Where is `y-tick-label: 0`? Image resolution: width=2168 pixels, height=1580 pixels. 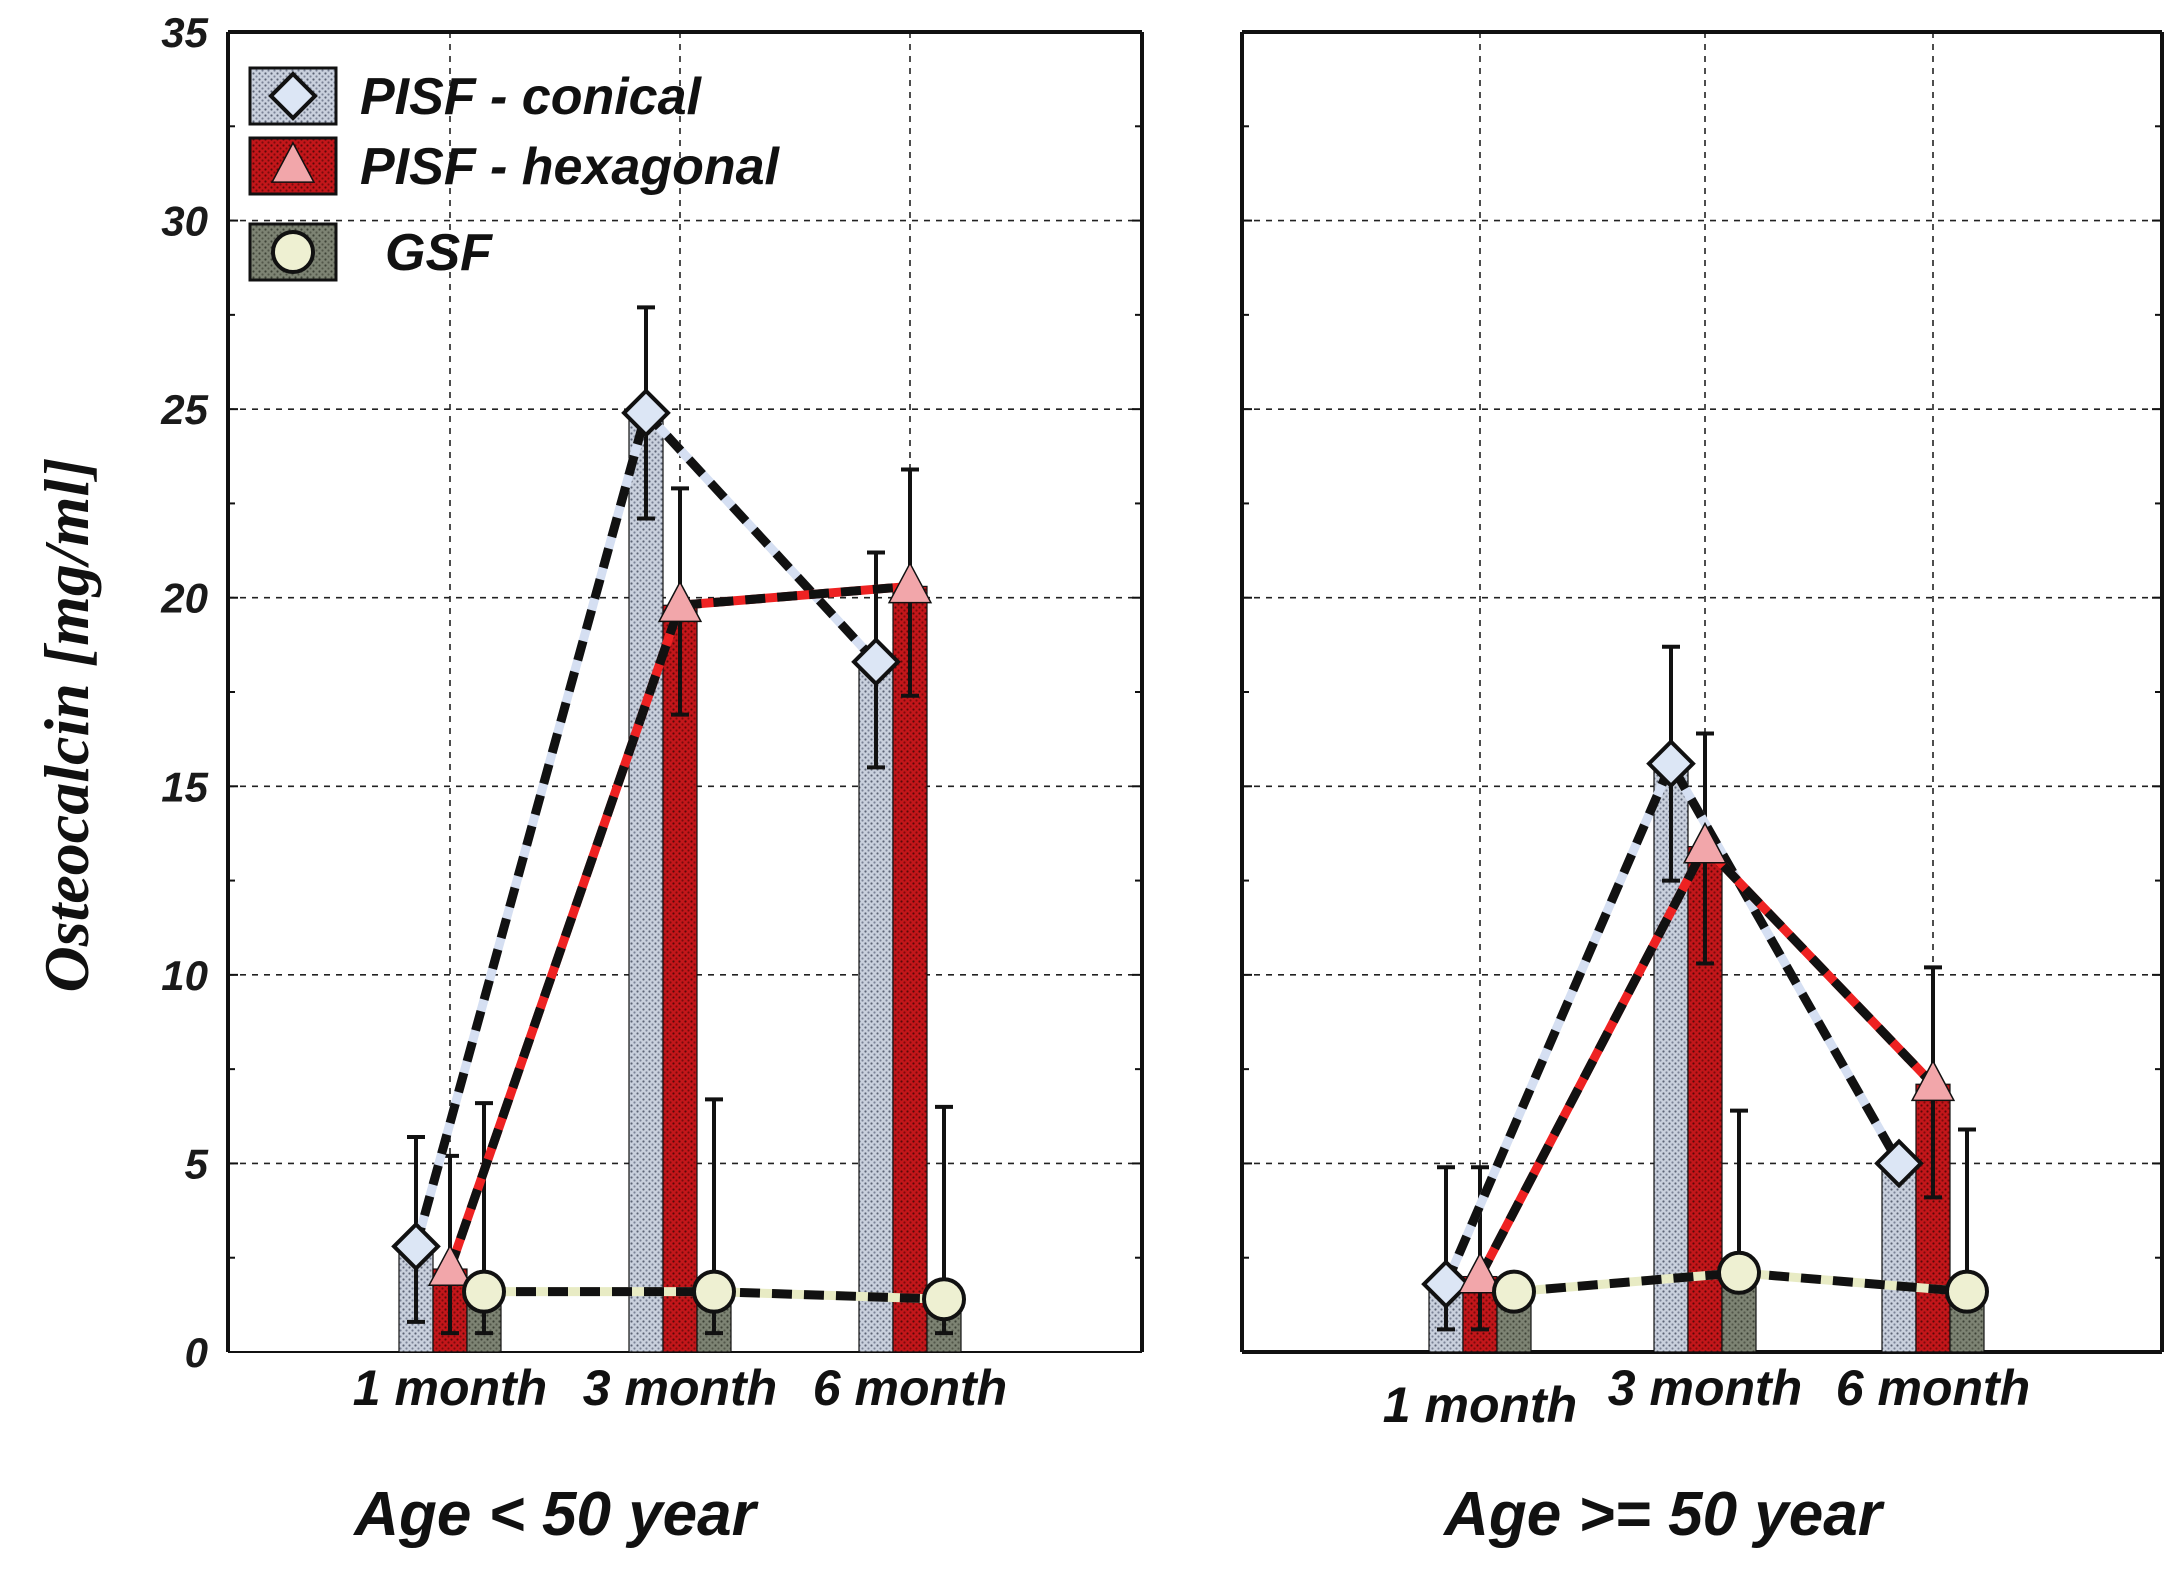 y-tick-label: 0 is located at coordinates (196, 1352).